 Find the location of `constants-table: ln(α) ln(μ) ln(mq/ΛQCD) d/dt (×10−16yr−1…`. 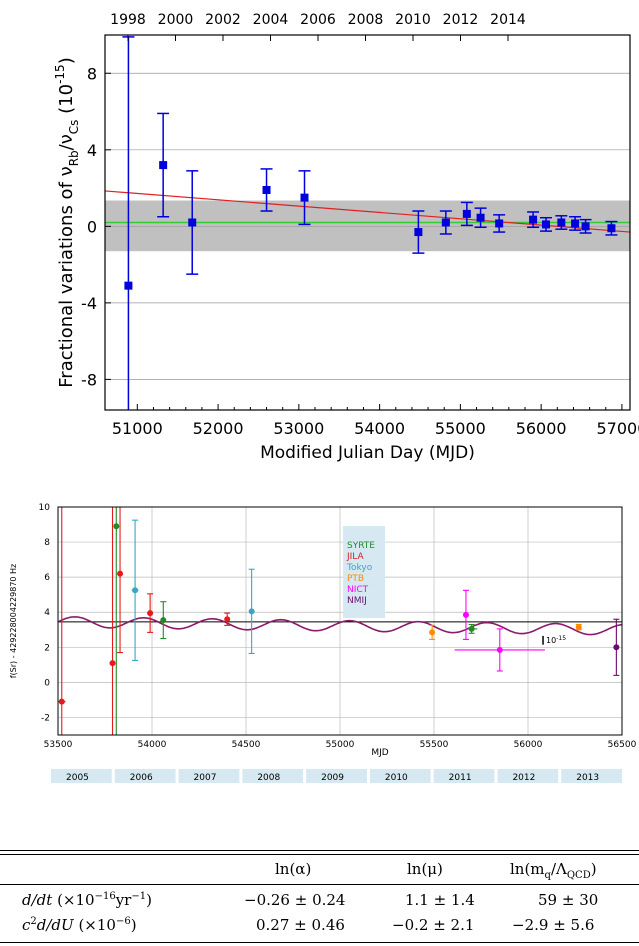

constants-table: ln(α) ln(μ) ln(mq/ΛQCD) d/dt (×10−16yr−1… is located at coordinates (319, 898).